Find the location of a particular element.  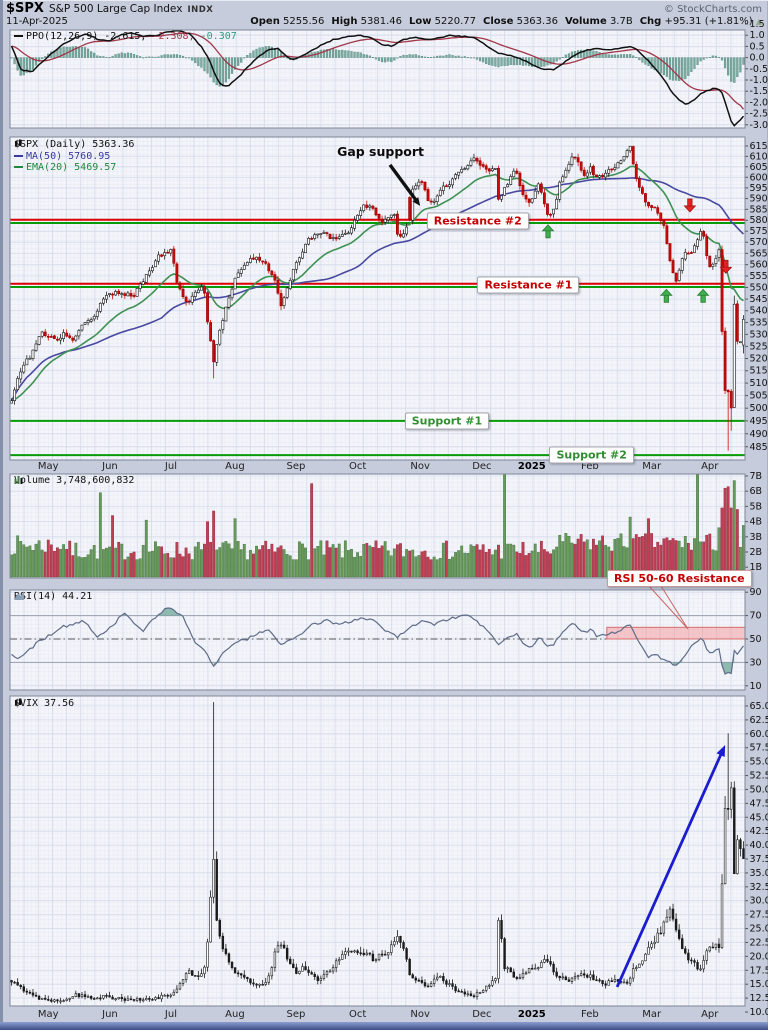

svg-text: -1.5 is located at coordinates (759, 91).